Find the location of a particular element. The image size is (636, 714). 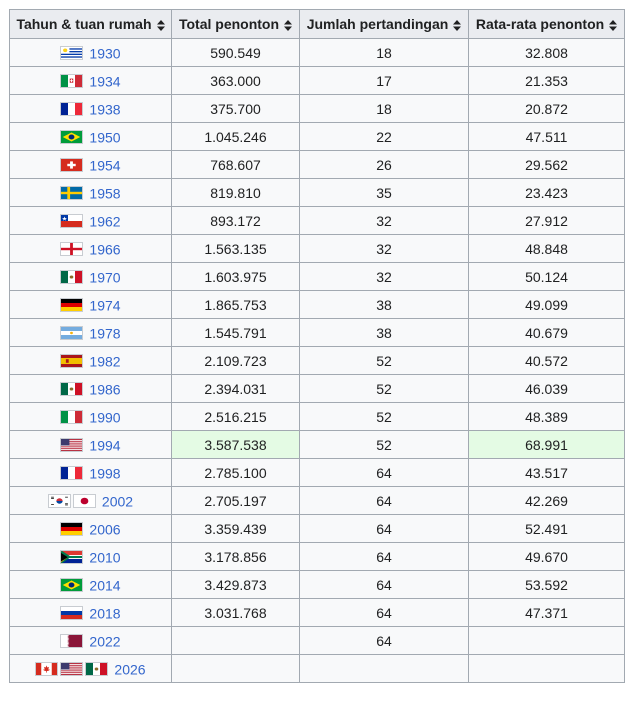

year-host-cell: 1930 is located at coordinates (90, 52).